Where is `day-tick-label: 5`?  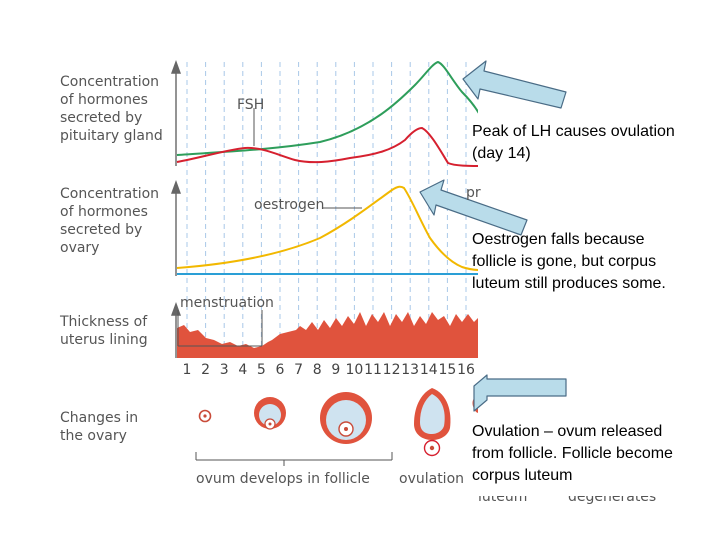 day-tick-label: 5 is located at coordinates (261, 370).